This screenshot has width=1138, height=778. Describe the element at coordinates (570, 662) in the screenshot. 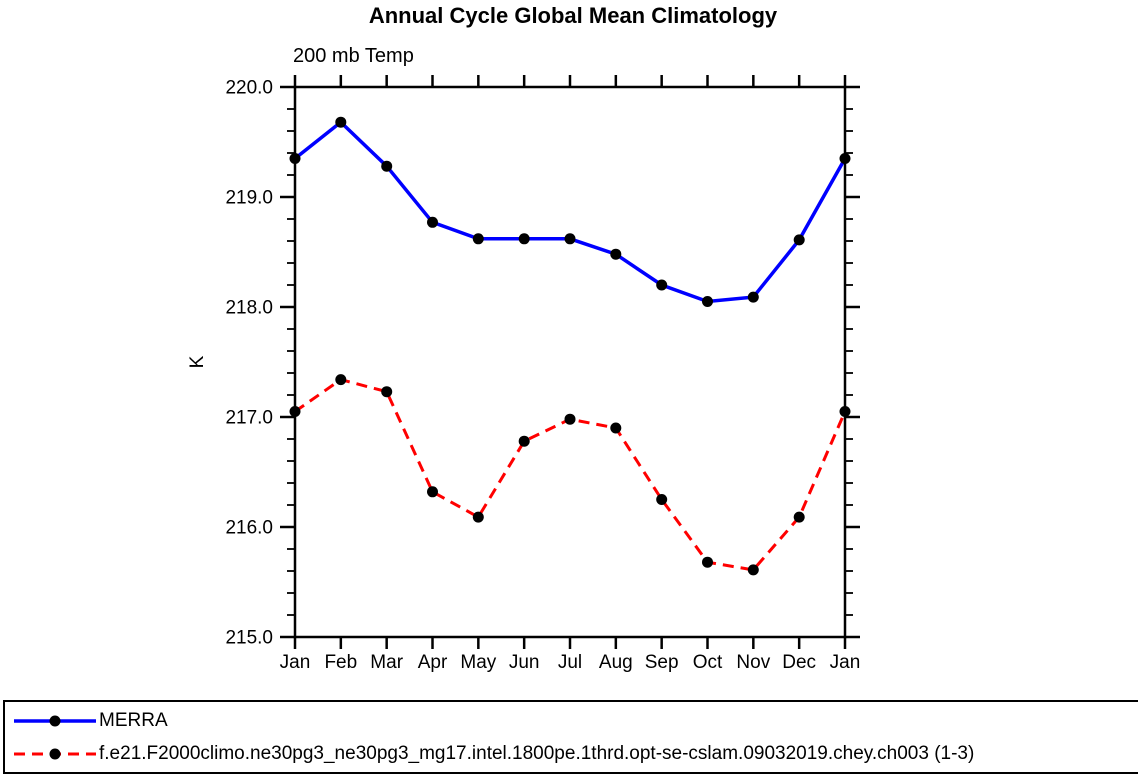

I see `x-tick-label: Jul` at that location.